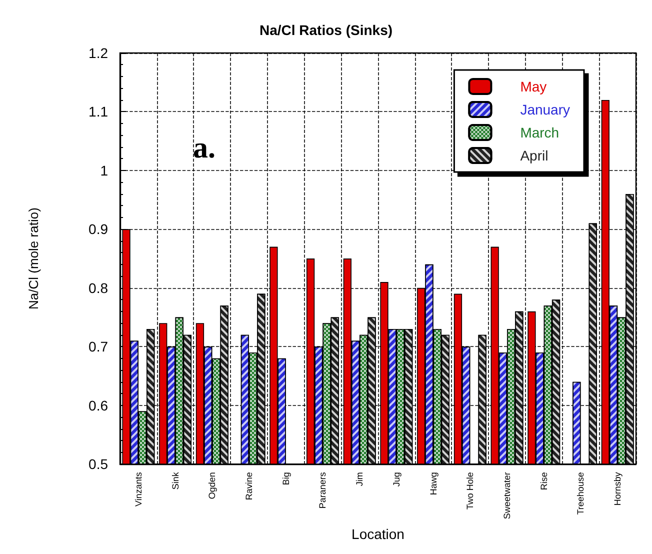  What do you see at coordinates (323, 490) in the screenshot?
I see `x-tick-label: Paraners` at bounding box center [323, 490].